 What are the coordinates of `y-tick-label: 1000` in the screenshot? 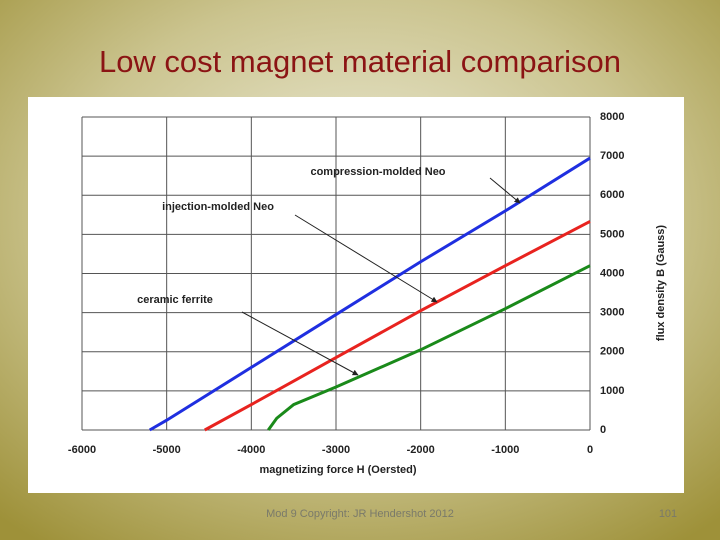 It's located at (612, 391).